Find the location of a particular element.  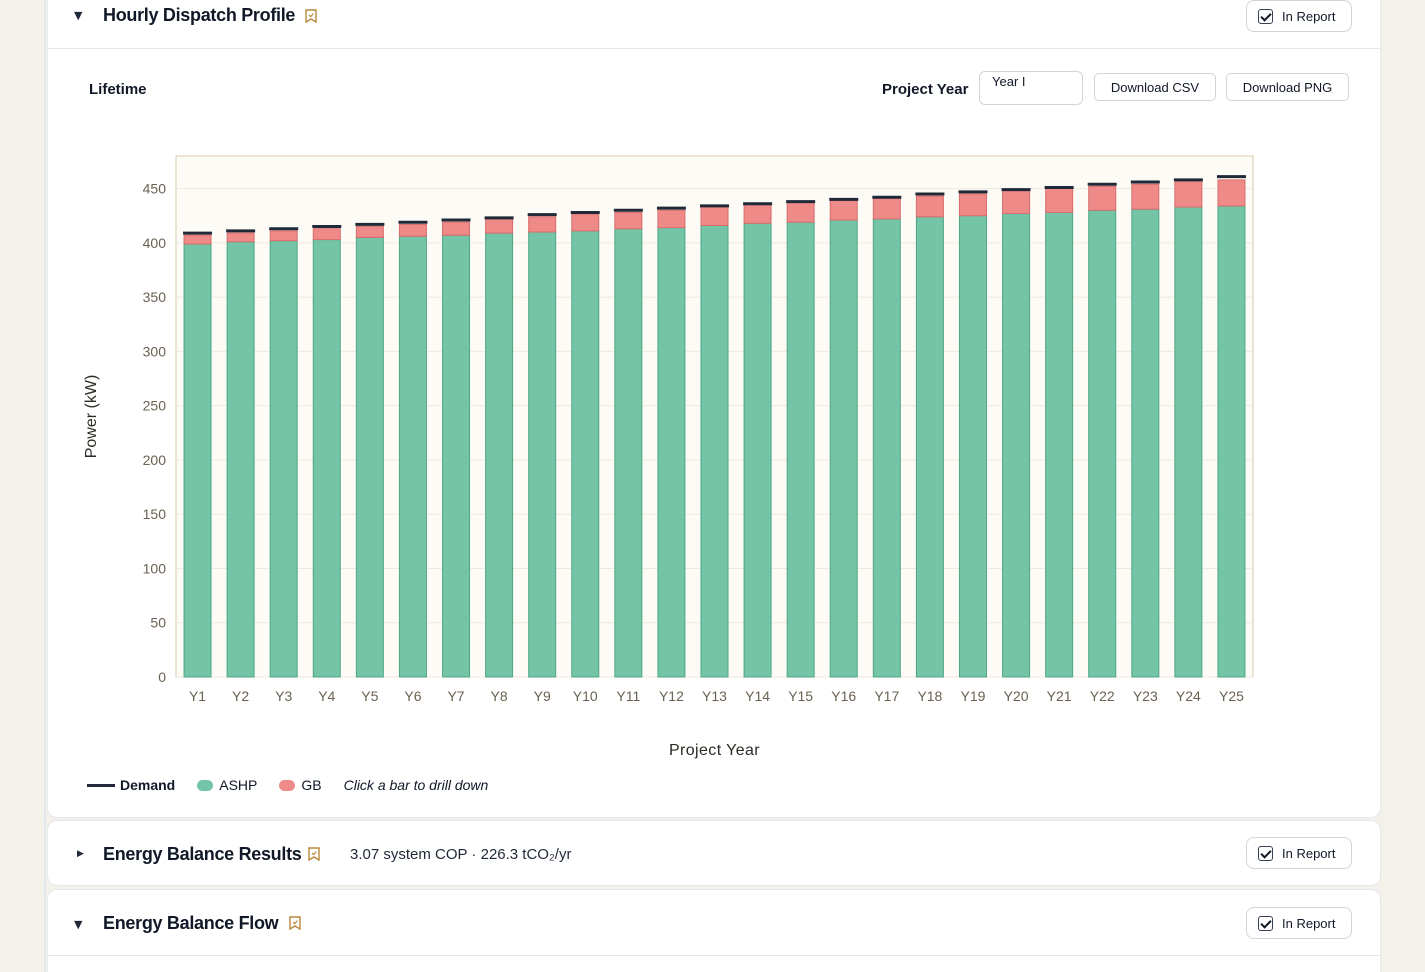

x-tick-label: Y11 is located at coordinates (628, 696).